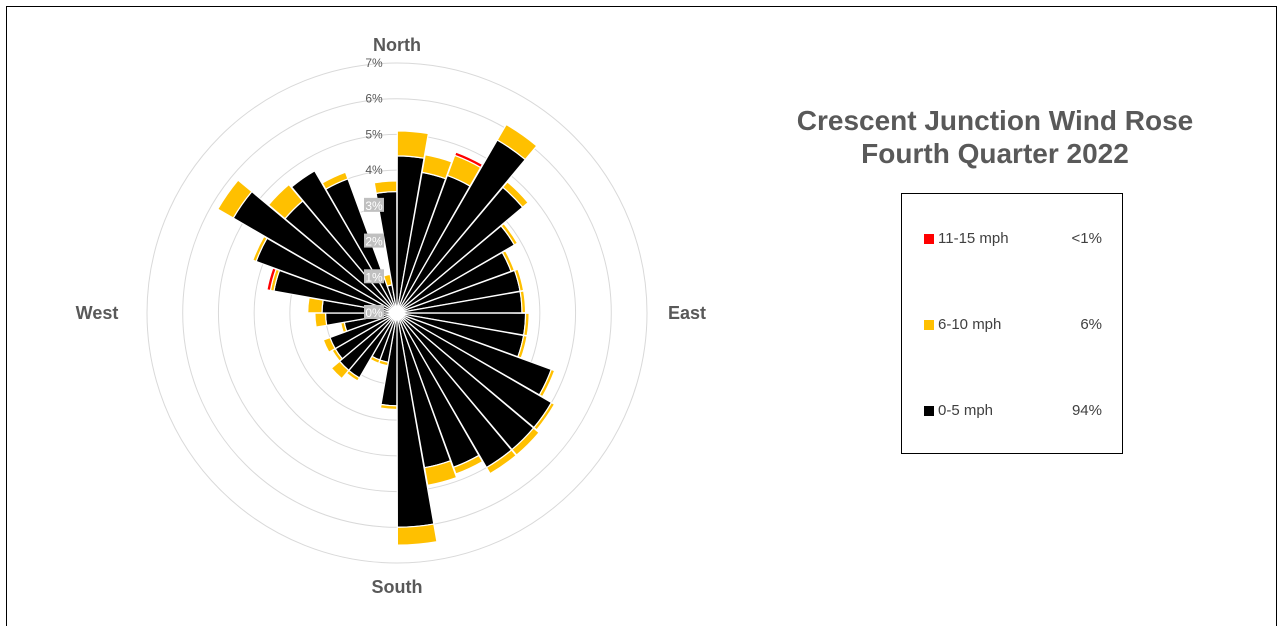 This screenshot has width=1279, height=628. What do you see at coordinates (929, 411) in the screenshot?
I see `legend-swatch-black` at bounding box center [929, 411].